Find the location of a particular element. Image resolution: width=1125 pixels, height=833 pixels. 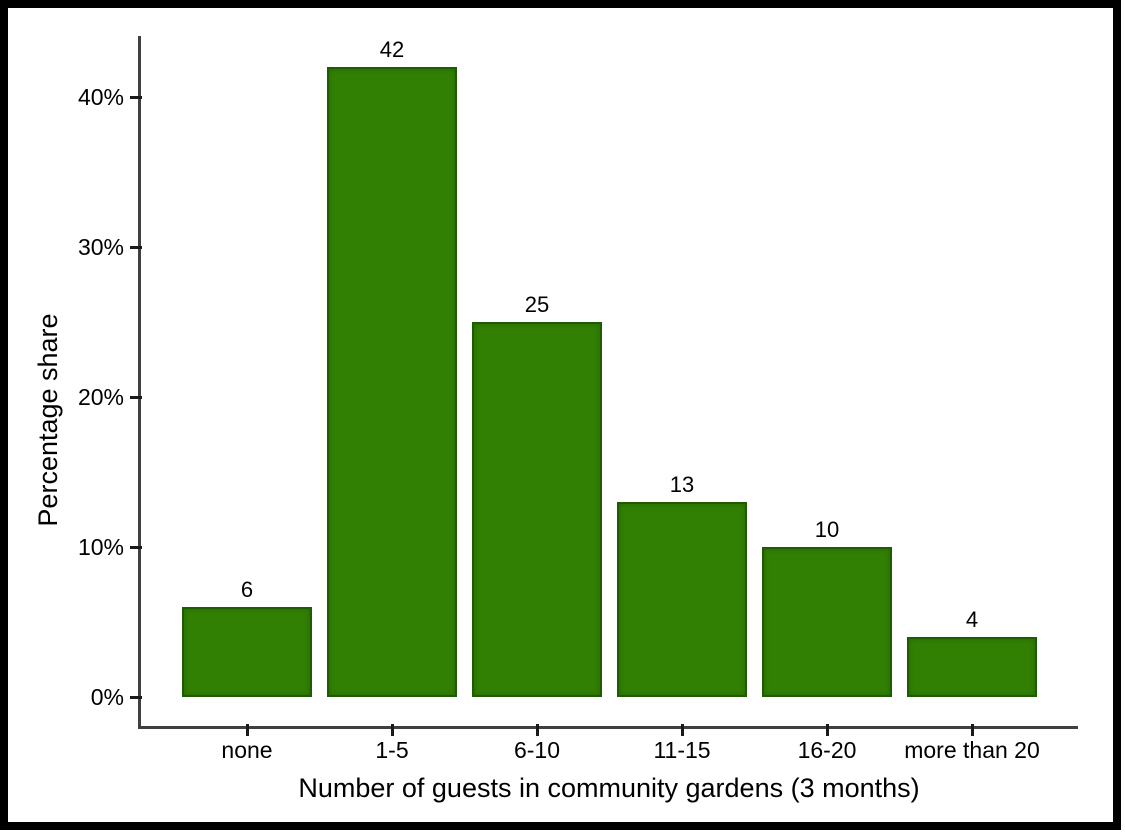

y-tick-label: 0% is located at coordinates (107, 697).